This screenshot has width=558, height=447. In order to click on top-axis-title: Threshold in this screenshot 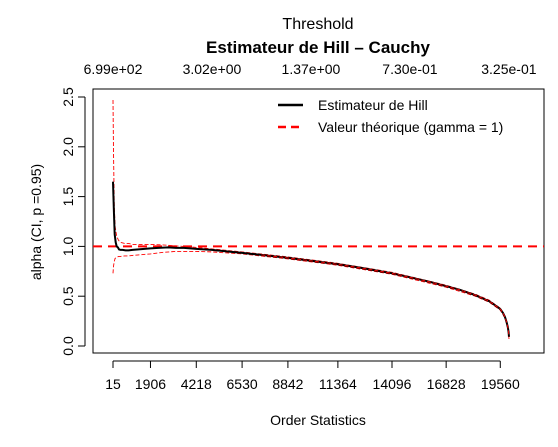, I will do `click(317, 24)`.